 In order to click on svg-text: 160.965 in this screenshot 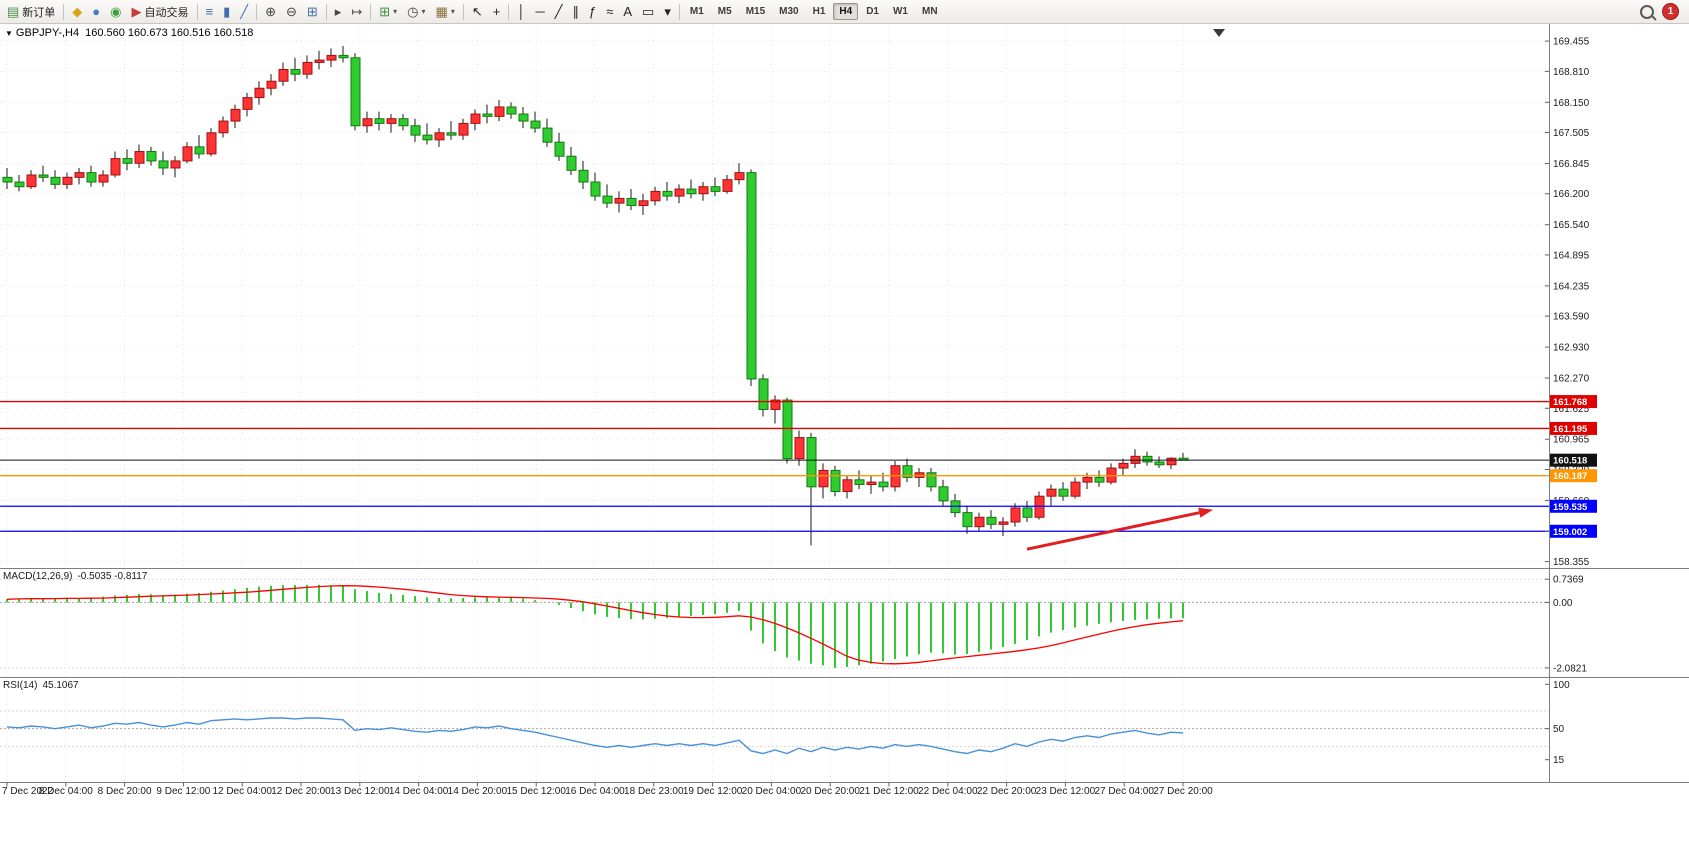, I will do `click(1571, 440)`.